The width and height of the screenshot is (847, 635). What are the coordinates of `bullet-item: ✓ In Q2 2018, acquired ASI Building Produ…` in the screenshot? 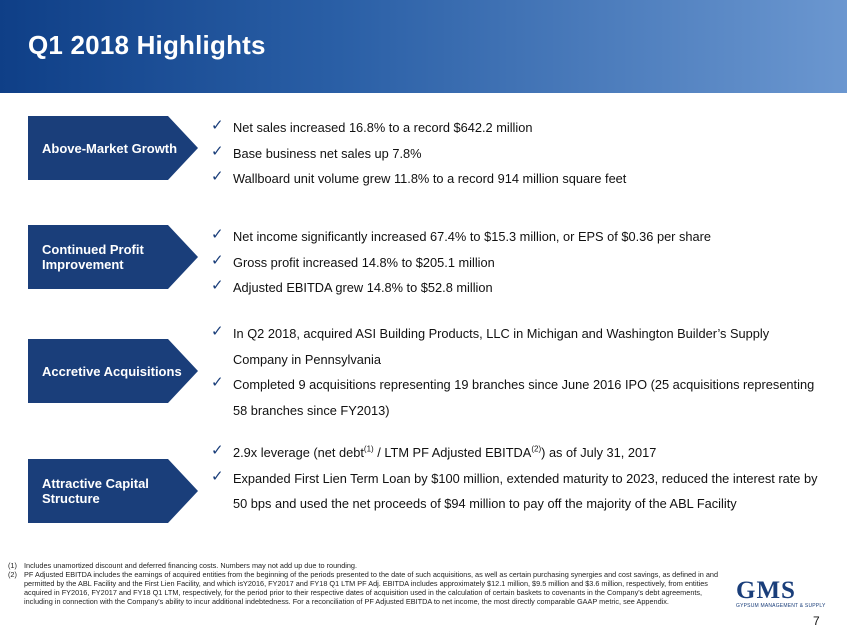 It's located at (517, 346).